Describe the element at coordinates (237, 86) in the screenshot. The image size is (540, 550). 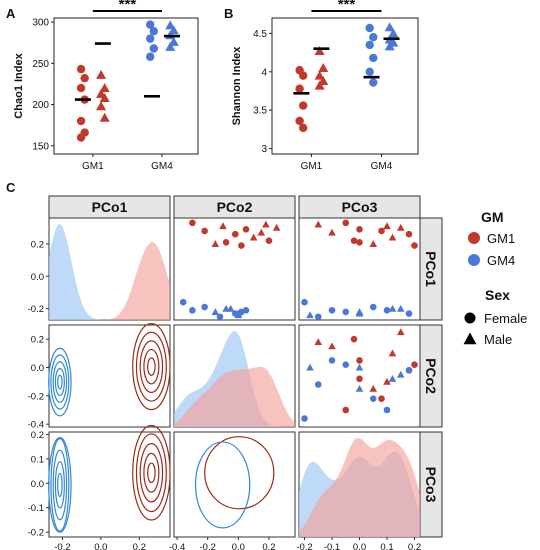
I see `y-axis-title: Shannon Index` at that location.